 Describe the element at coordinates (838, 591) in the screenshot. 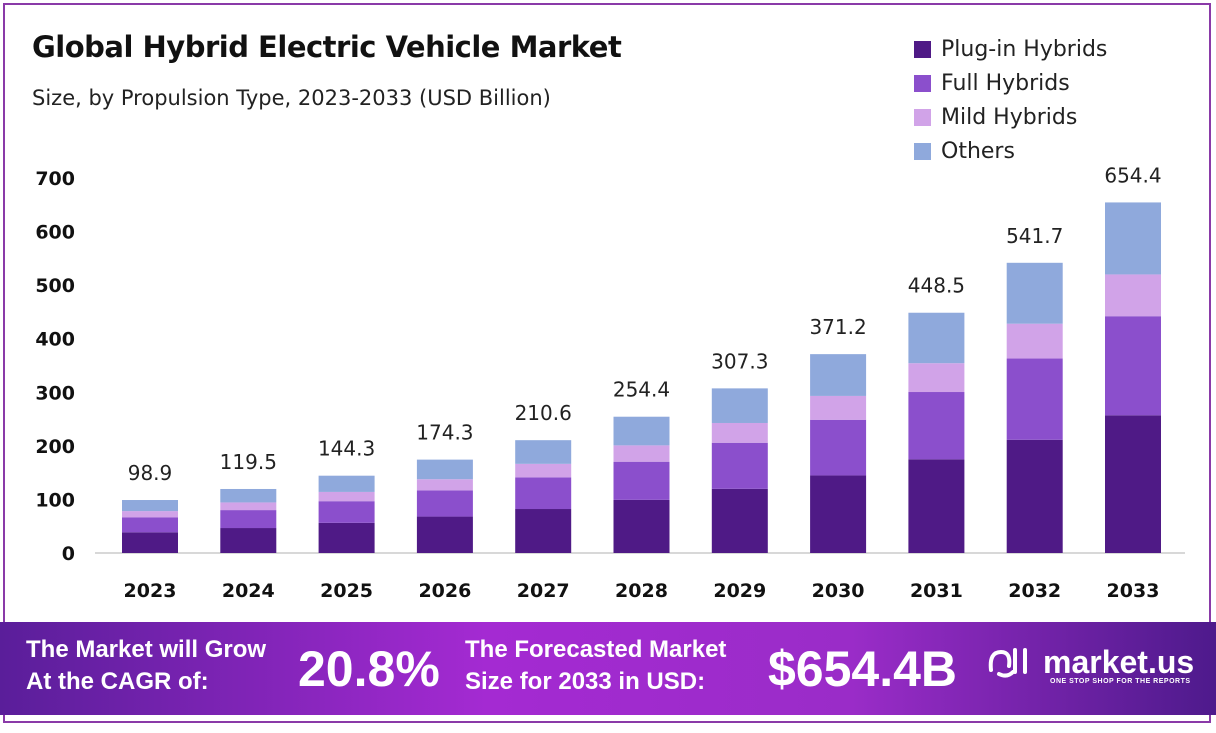

I see `x-tick-label: 2030` at that location.